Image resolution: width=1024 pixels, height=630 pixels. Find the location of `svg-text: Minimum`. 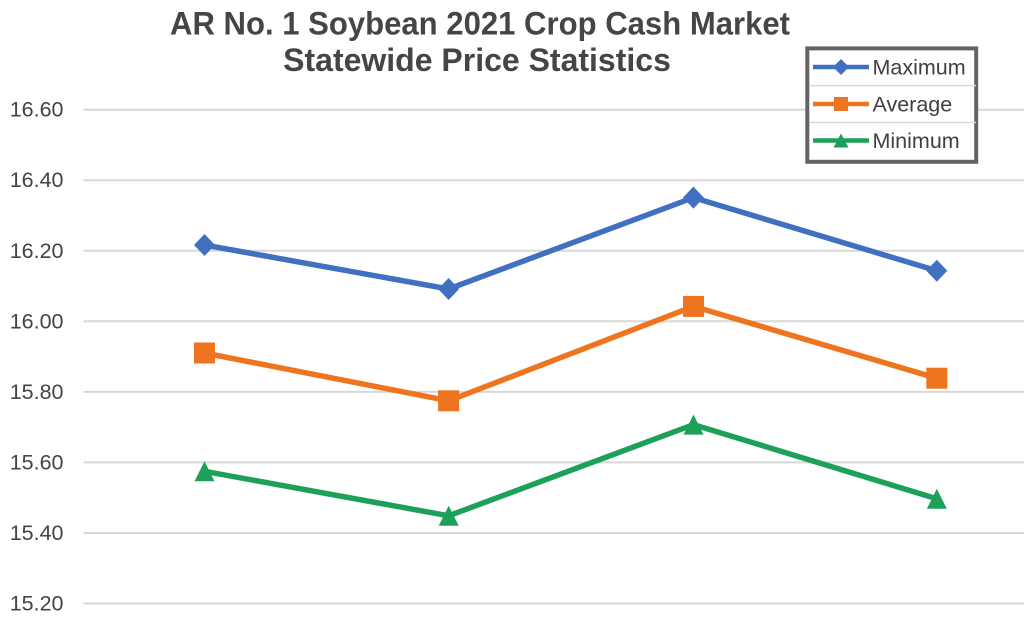

svg-text: Minimum is located at coordinates (916, 141).